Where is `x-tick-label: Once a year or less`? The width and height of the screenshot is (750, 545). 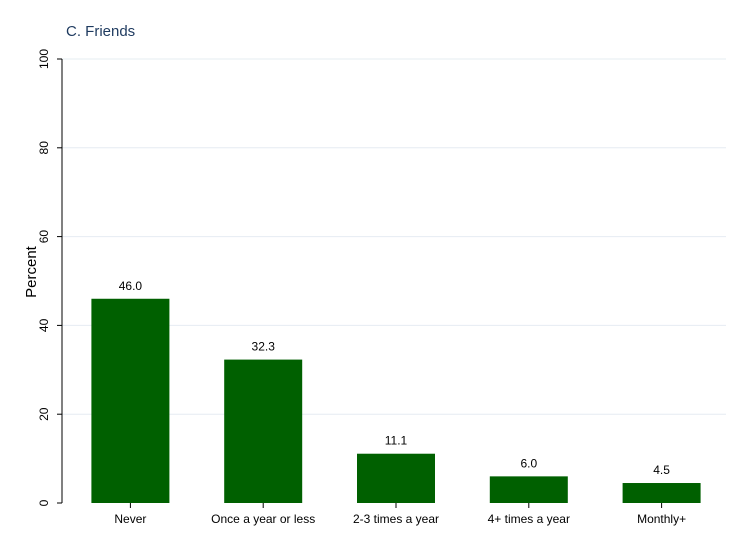 x-tick-label: Once a year or less is located at coordinates (263, 519).